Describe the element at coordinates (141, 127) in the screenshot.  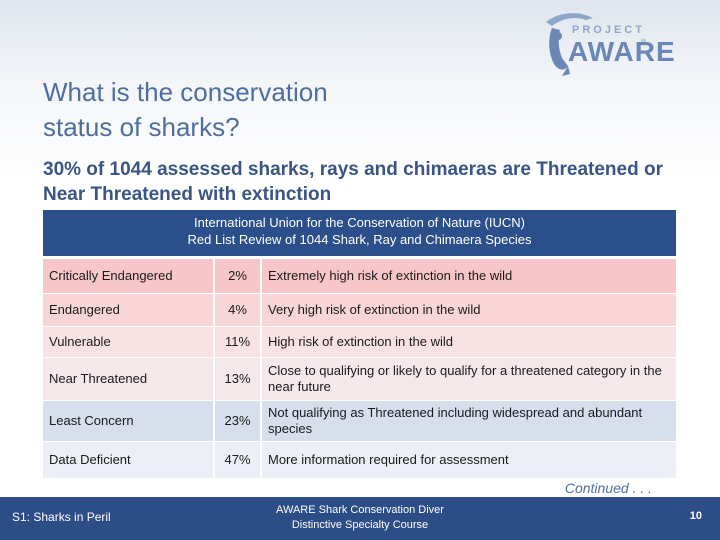
I see `page-title-line-2: status of sharks?` at that location.